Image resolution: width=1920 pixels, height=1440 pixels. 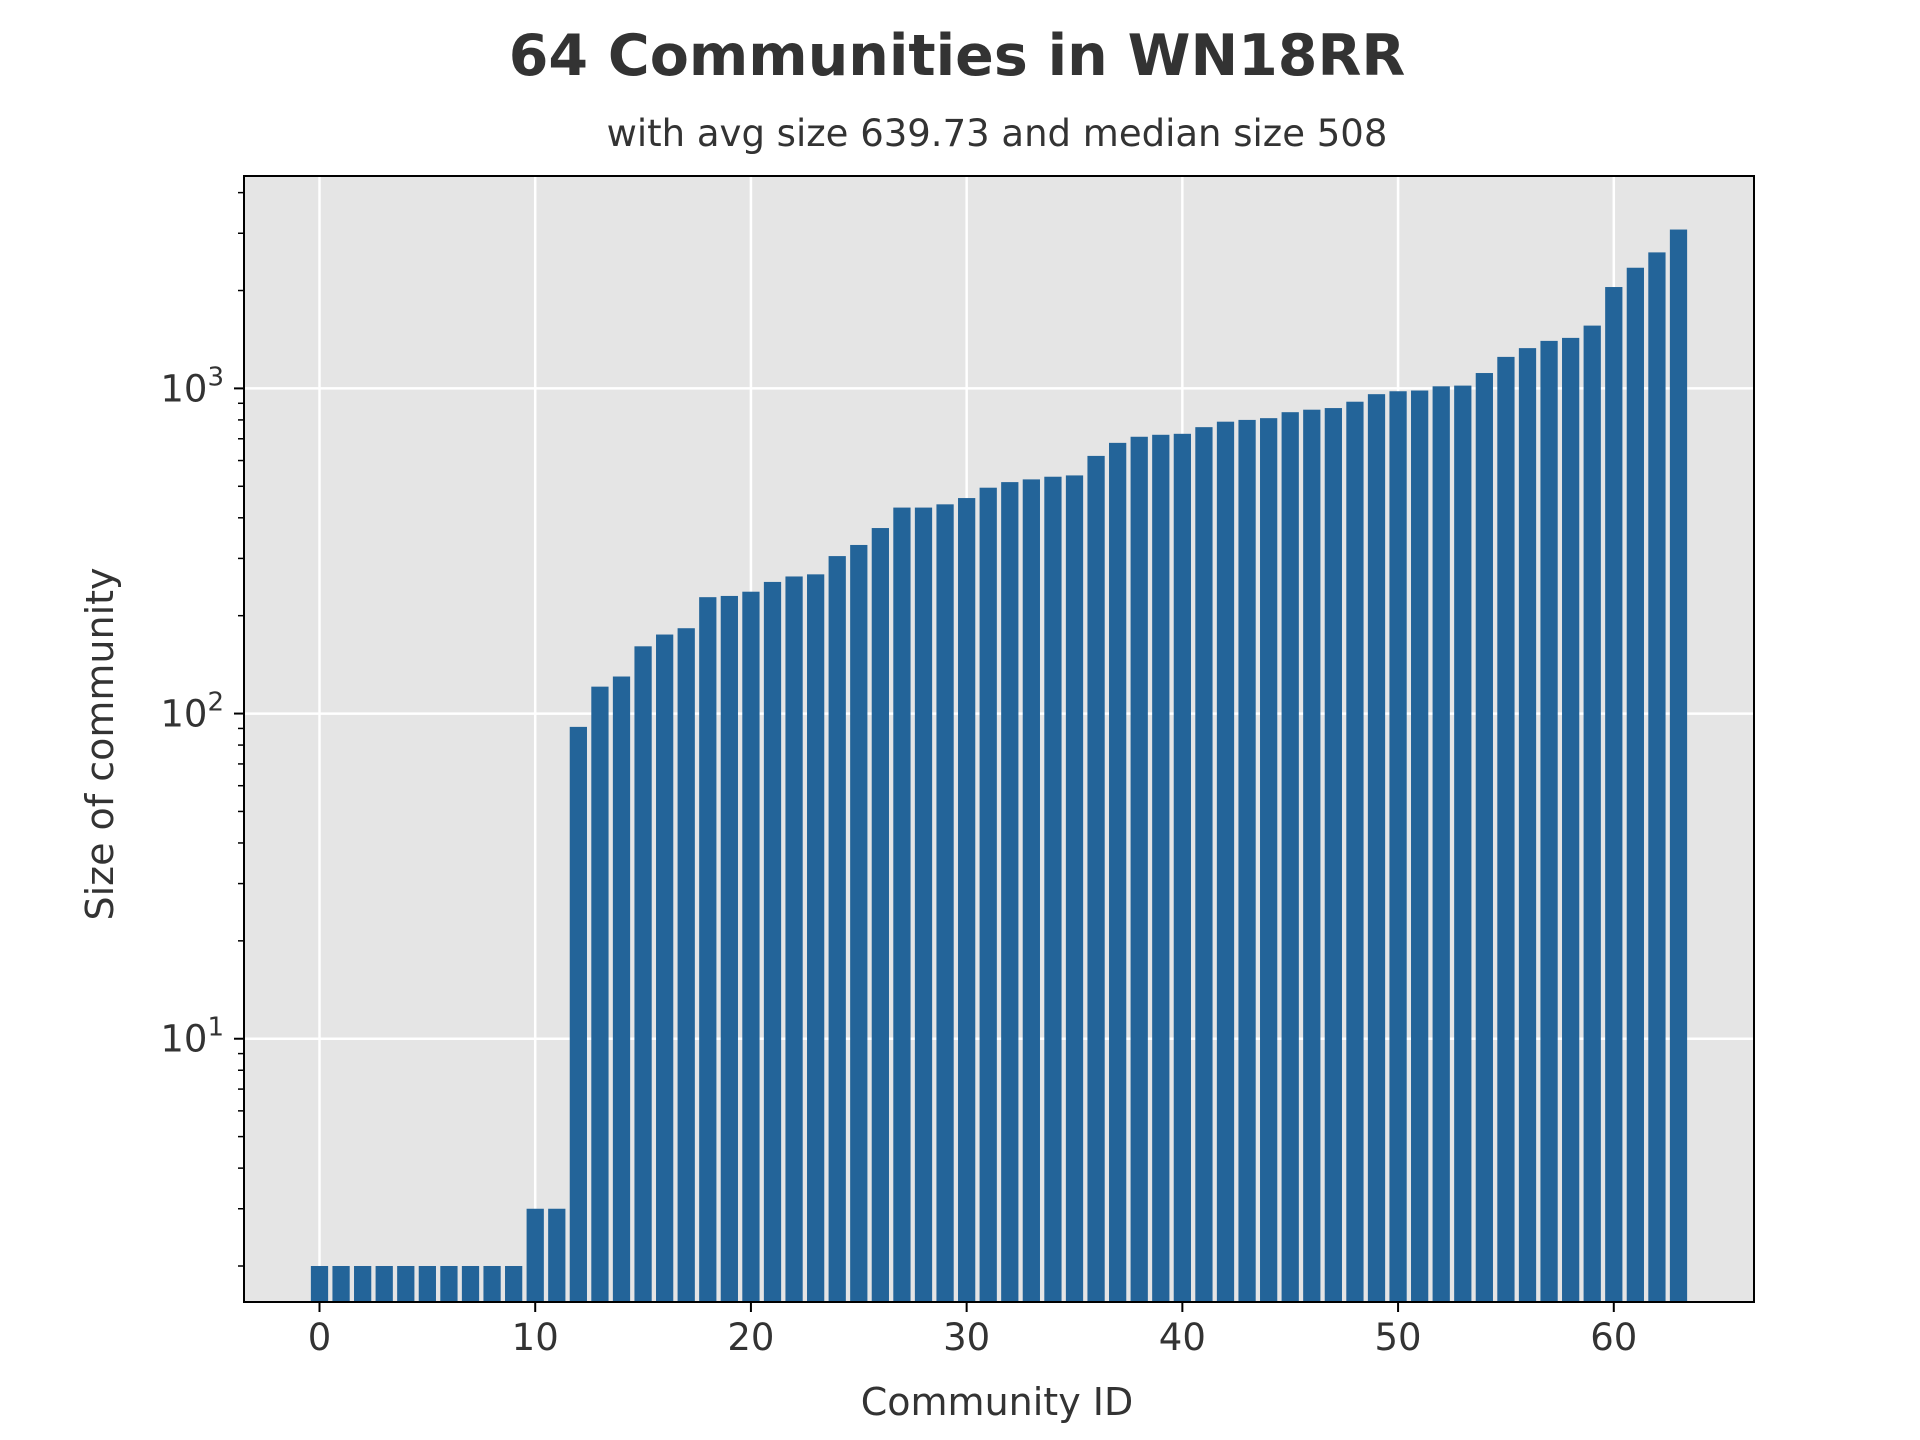 I want to click on x-tick-label: 50, so click(x=1398, y=1337).